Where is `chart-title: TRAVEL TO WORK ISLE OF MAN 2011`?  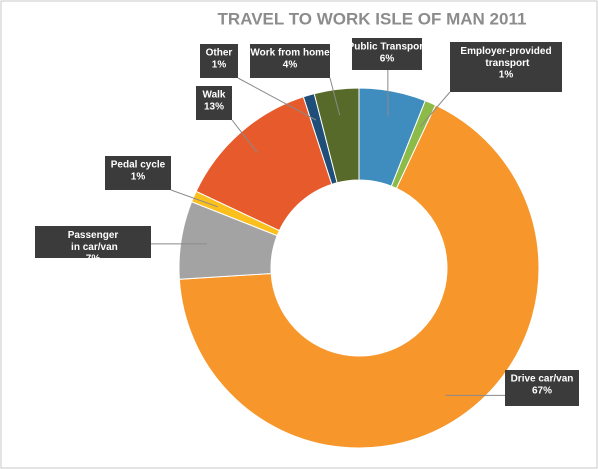
chart-title: TRAVEL TO WORK ISLE OF MAN 2011 is located at coordinates (372, 18).